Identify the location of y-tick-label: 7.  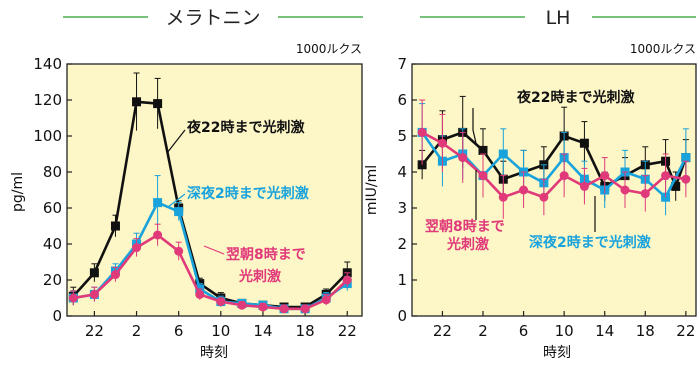
(402, 64).